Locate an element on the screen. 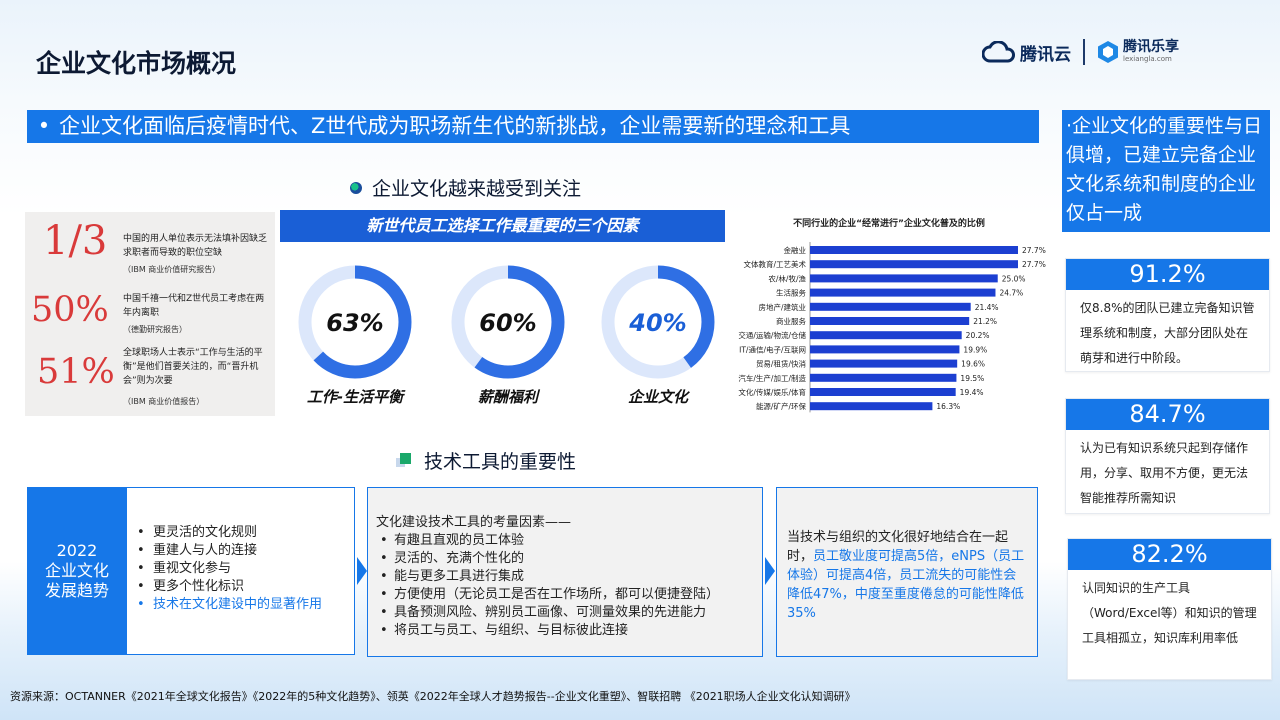  trend-item-text: 技术在文化建设中的显著作用 is located at coordinates (238, 604).